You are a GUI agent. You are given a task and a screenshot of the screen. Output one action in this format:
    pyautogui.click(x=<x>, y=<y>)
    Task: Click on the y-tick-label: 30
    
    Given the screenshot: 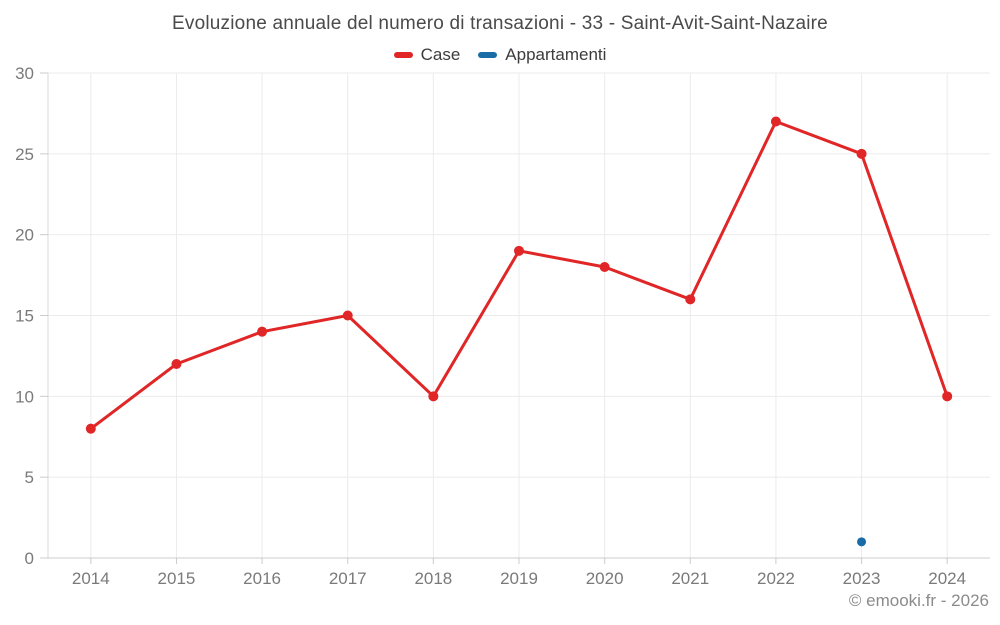 What is the action you would take?
    pyautogui.click(x=24, y=73)
    